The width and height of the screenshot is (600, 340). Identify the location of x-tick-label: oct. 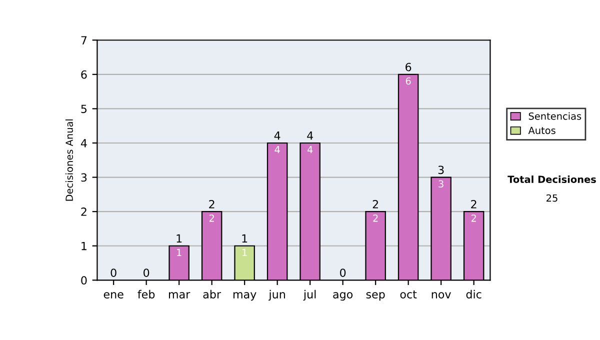
(408, 294).